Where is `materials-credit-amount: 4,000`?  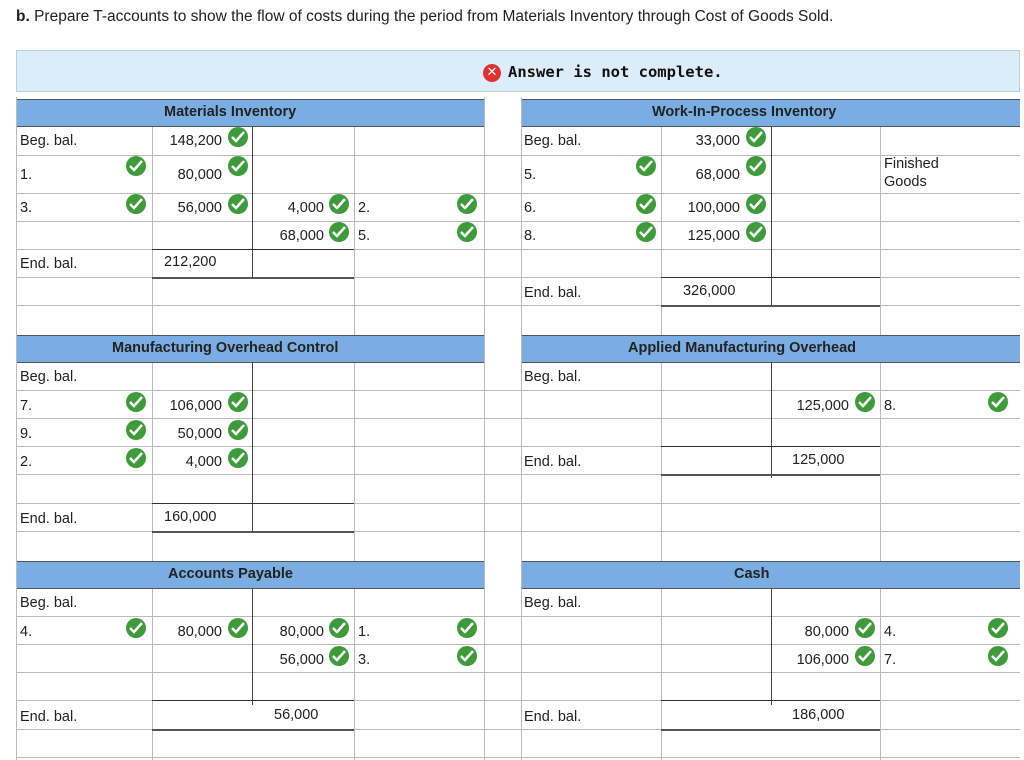
materials-credit-amount: 4,000 is located at coordinates (305, 208).